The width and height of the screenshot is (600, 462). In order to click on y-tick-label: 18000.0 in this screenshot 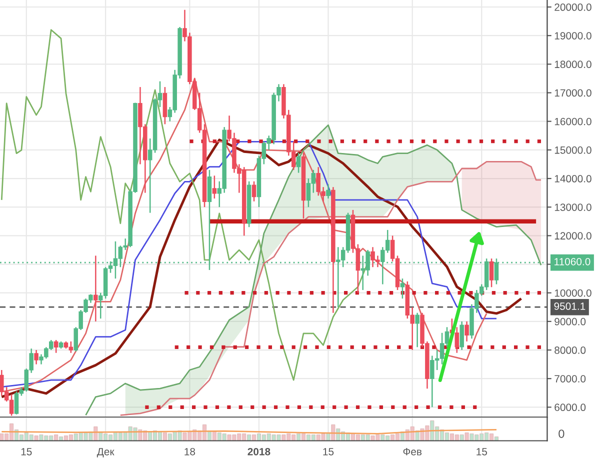, I will do `click(573, 64)`.